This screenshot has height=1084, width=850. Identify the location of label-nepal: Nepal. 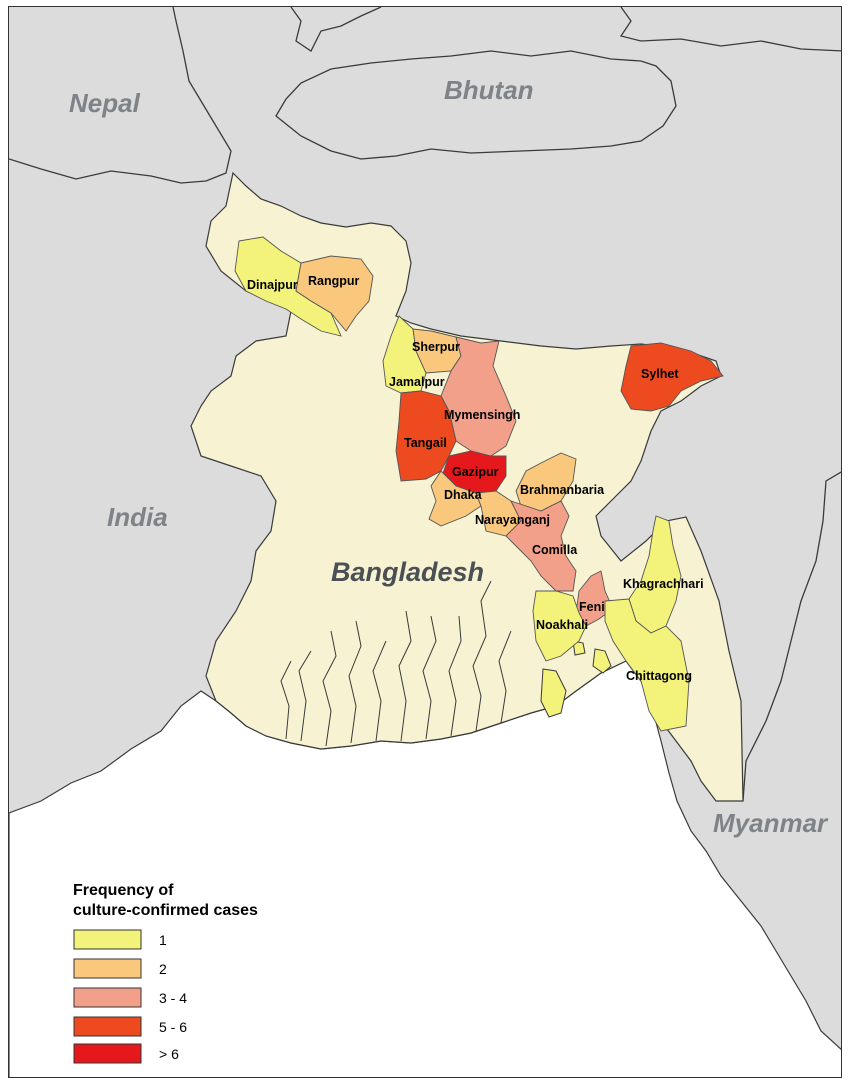
(105, 103).